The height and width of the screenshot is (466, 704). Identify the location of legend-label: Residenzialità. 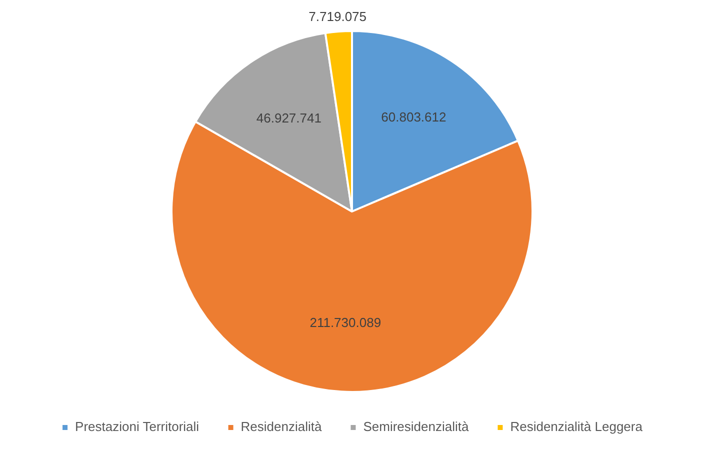
(281, 426).